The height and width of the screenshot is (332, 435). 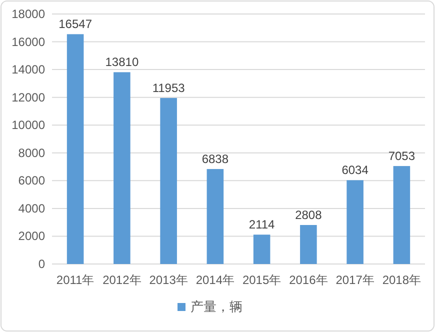 I want to click on y-tick-label: 0, so click(x=42, y=264).